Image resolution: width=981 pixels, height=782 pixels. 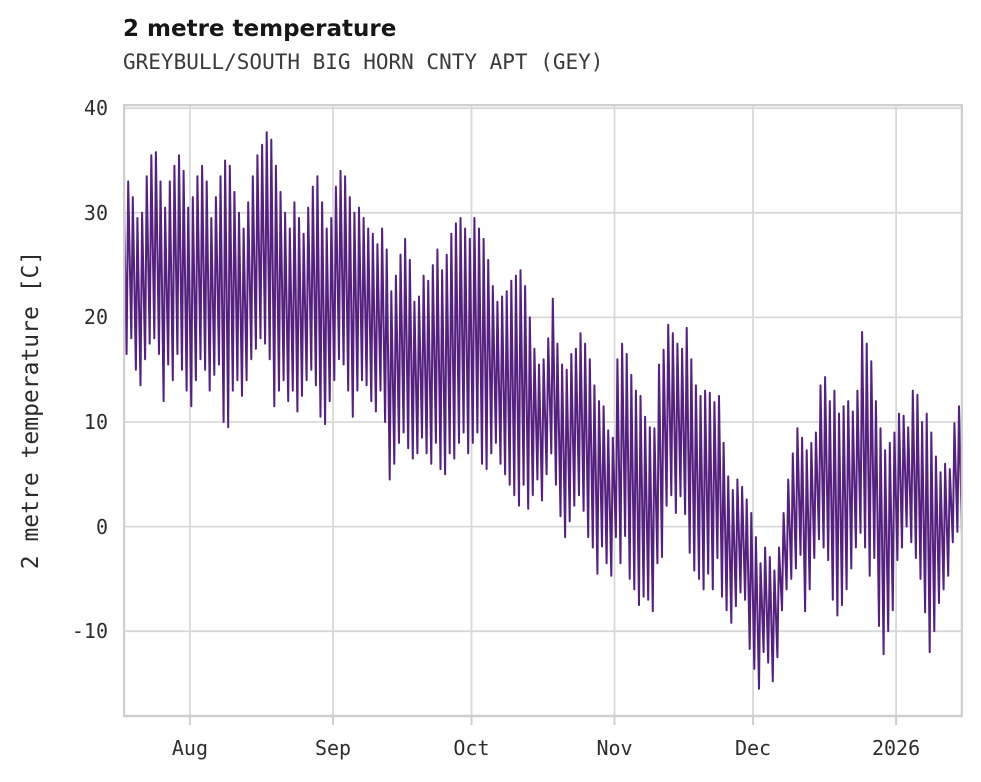 What do you see at coordinates (89, 631) in the screenshot?
I see `y-tick-label: -10` at bounding box center [89, 631].